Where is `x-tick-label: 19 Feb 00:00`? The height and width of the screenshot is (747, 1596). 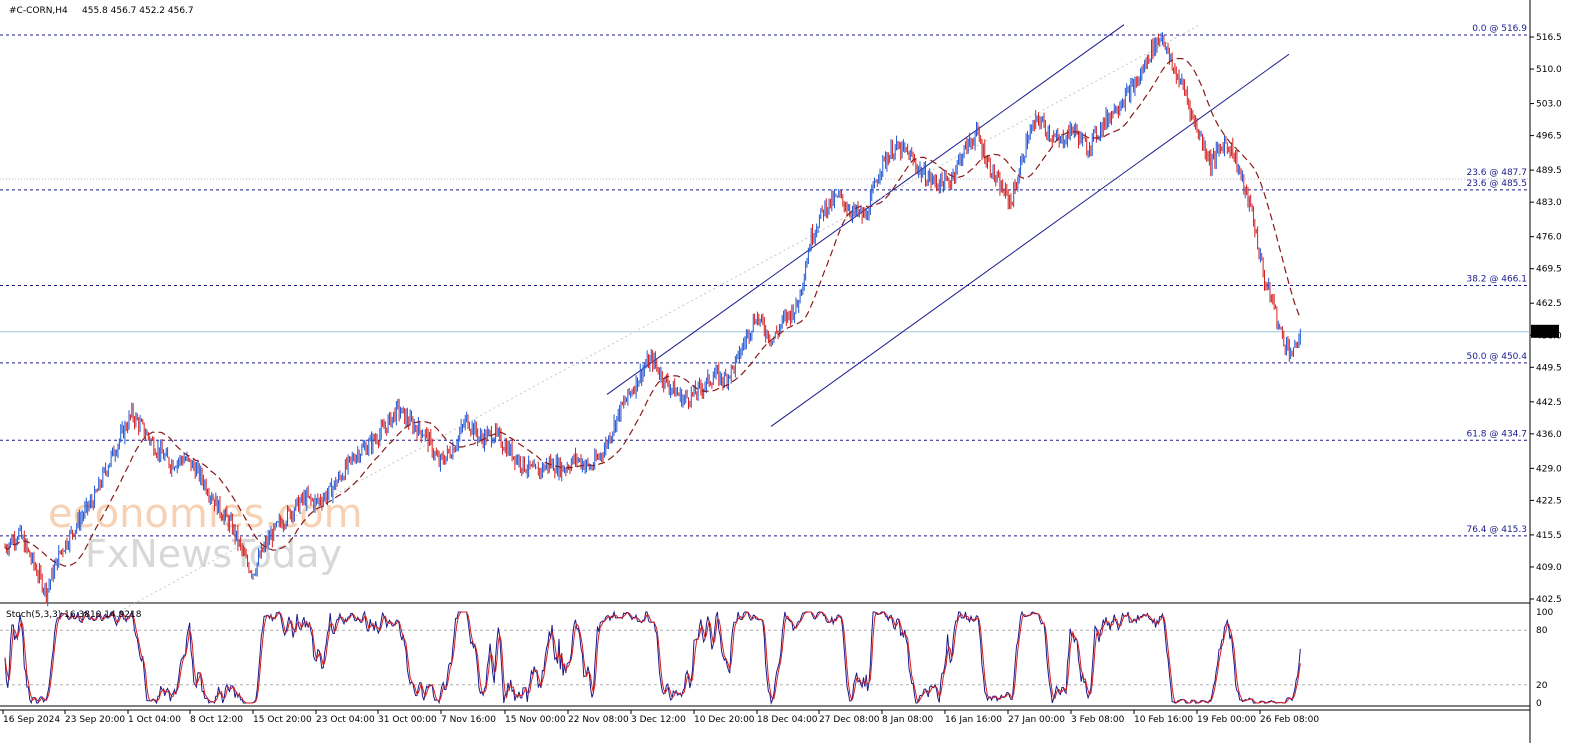
x-tick-label: 19 Feb 00:00 is located at coordinates (1226, 720).